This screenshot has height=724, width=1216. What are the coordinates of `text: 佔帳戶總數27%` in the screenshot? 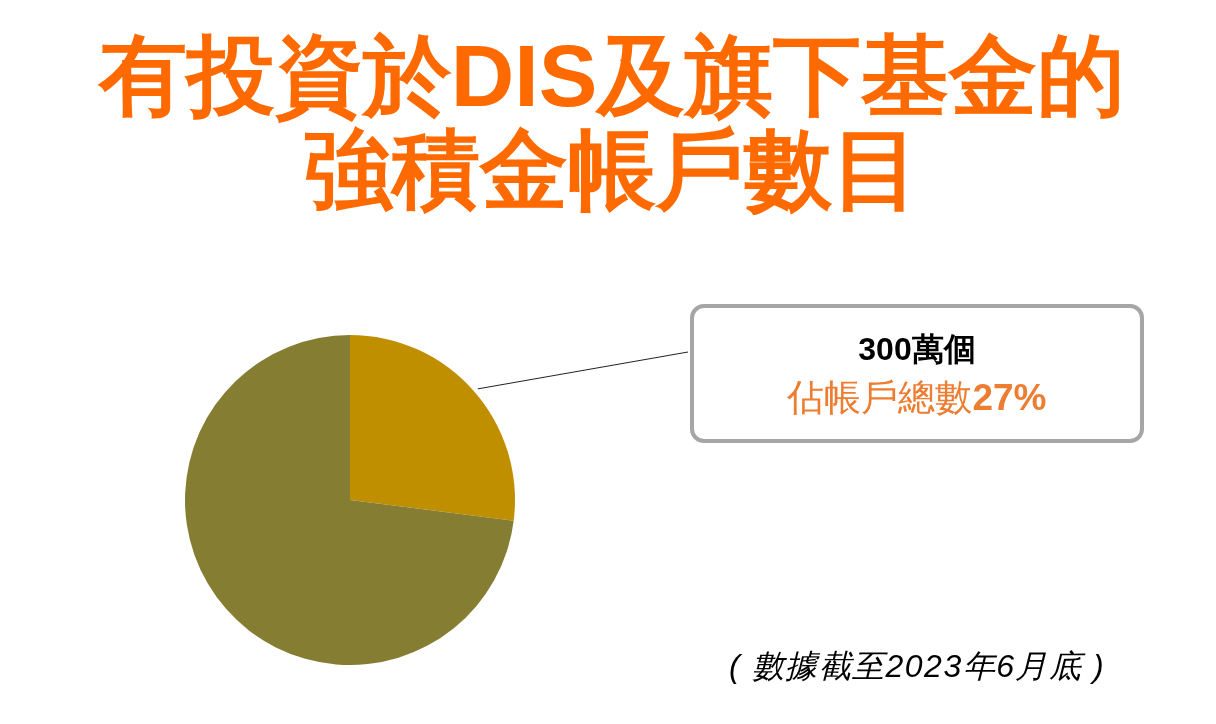 It's located at (916, 397).